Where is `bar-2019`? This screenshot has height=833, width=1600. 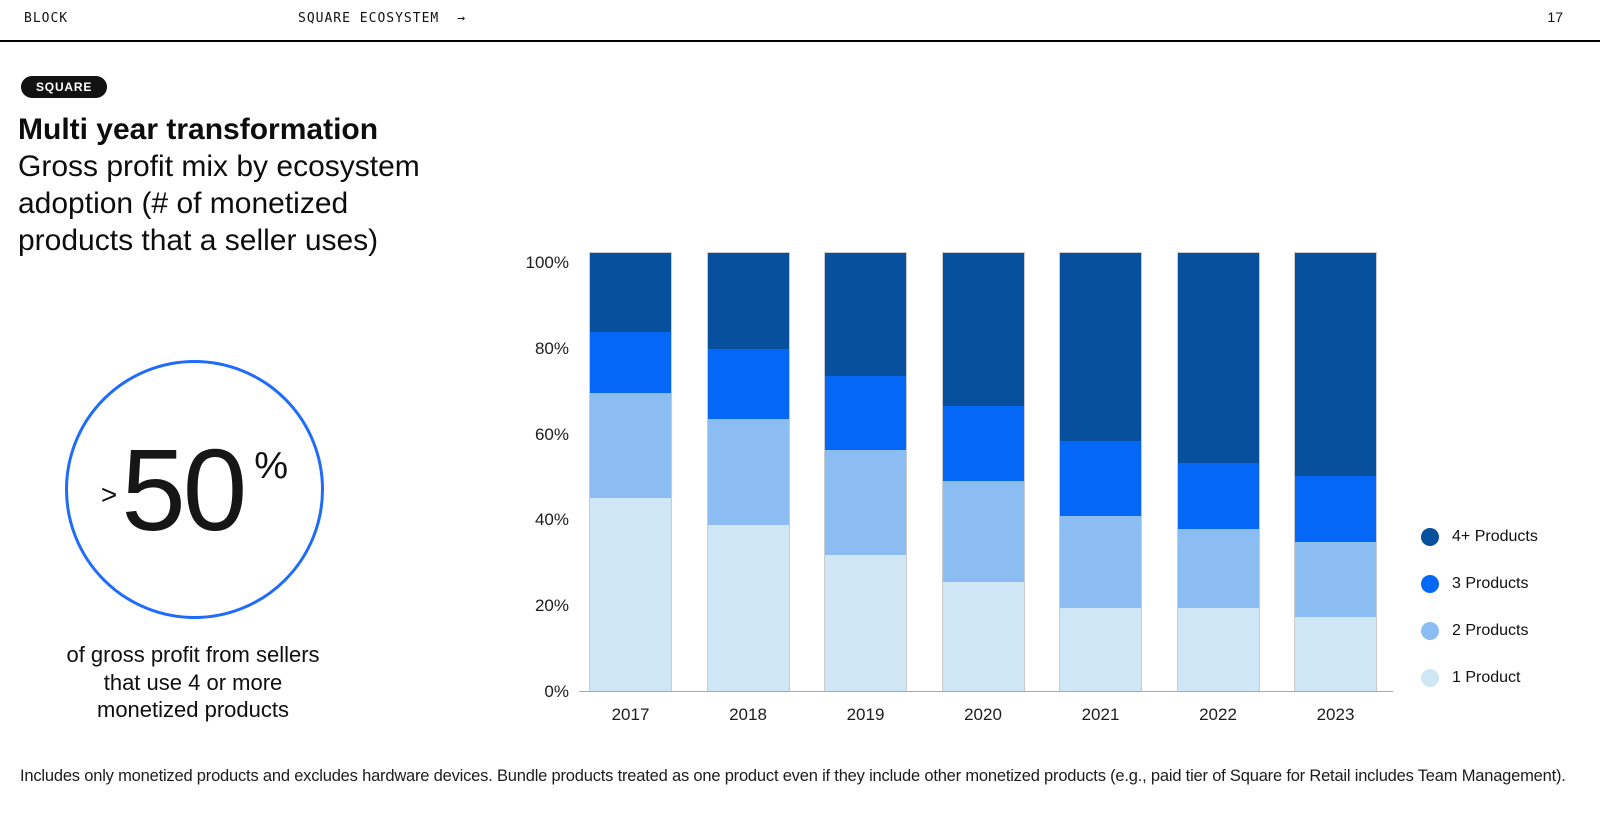 bar-2019 is located at coordinates (865, 472).